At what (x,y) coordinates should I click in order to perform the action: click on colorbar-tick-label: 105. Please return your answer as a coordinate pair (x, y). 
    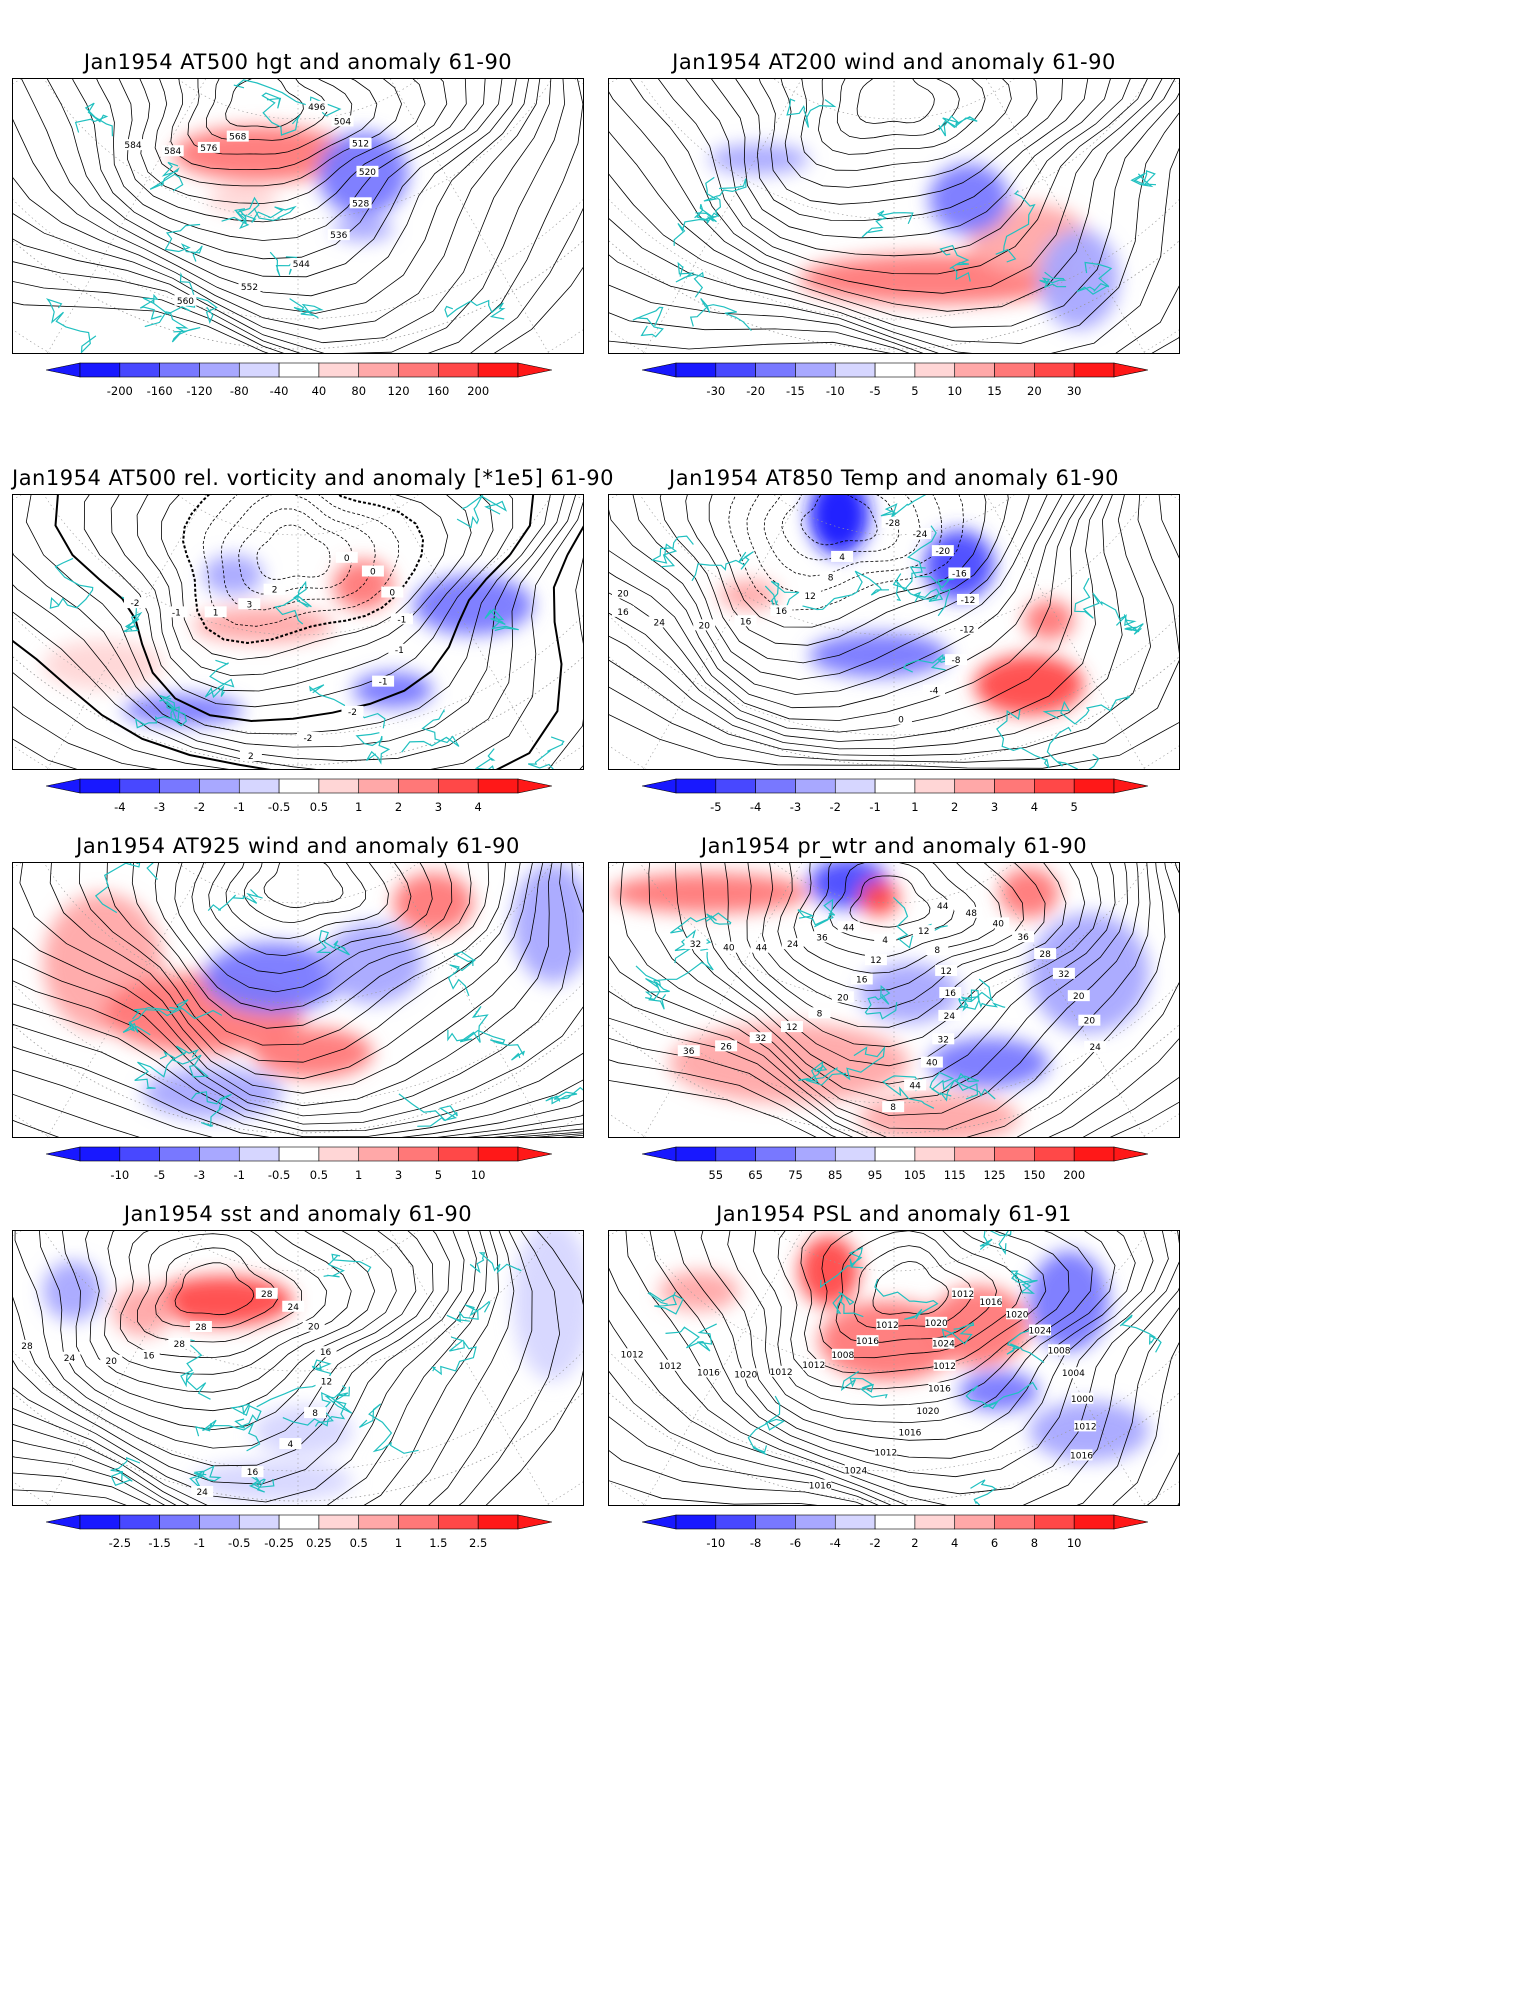
    Looking at the image, I should click on (914, 1175).